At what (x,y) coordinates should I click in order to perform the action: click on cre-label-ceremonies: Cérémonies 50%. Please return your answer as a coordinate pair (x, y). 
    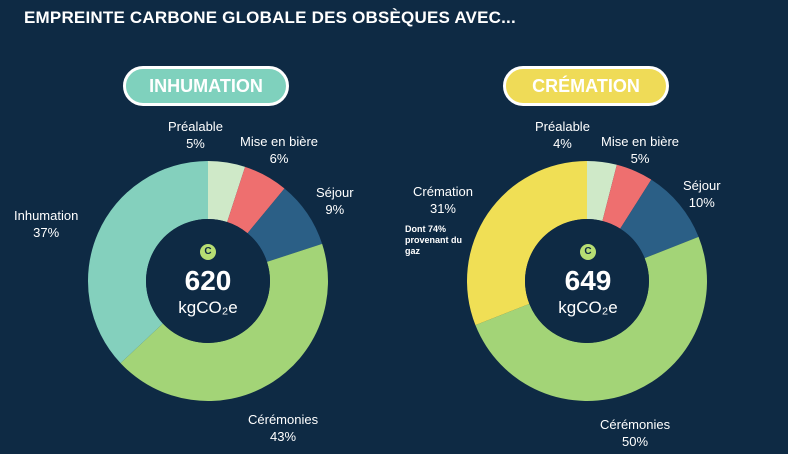
    Looking at the image, I should click on (635, 433).